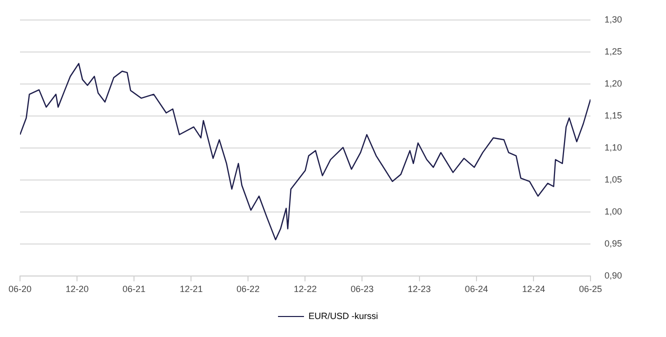  Describe the element at coordinates (134, 289) in the screenshot. I see `x-tick-label: 06-21` at that location.